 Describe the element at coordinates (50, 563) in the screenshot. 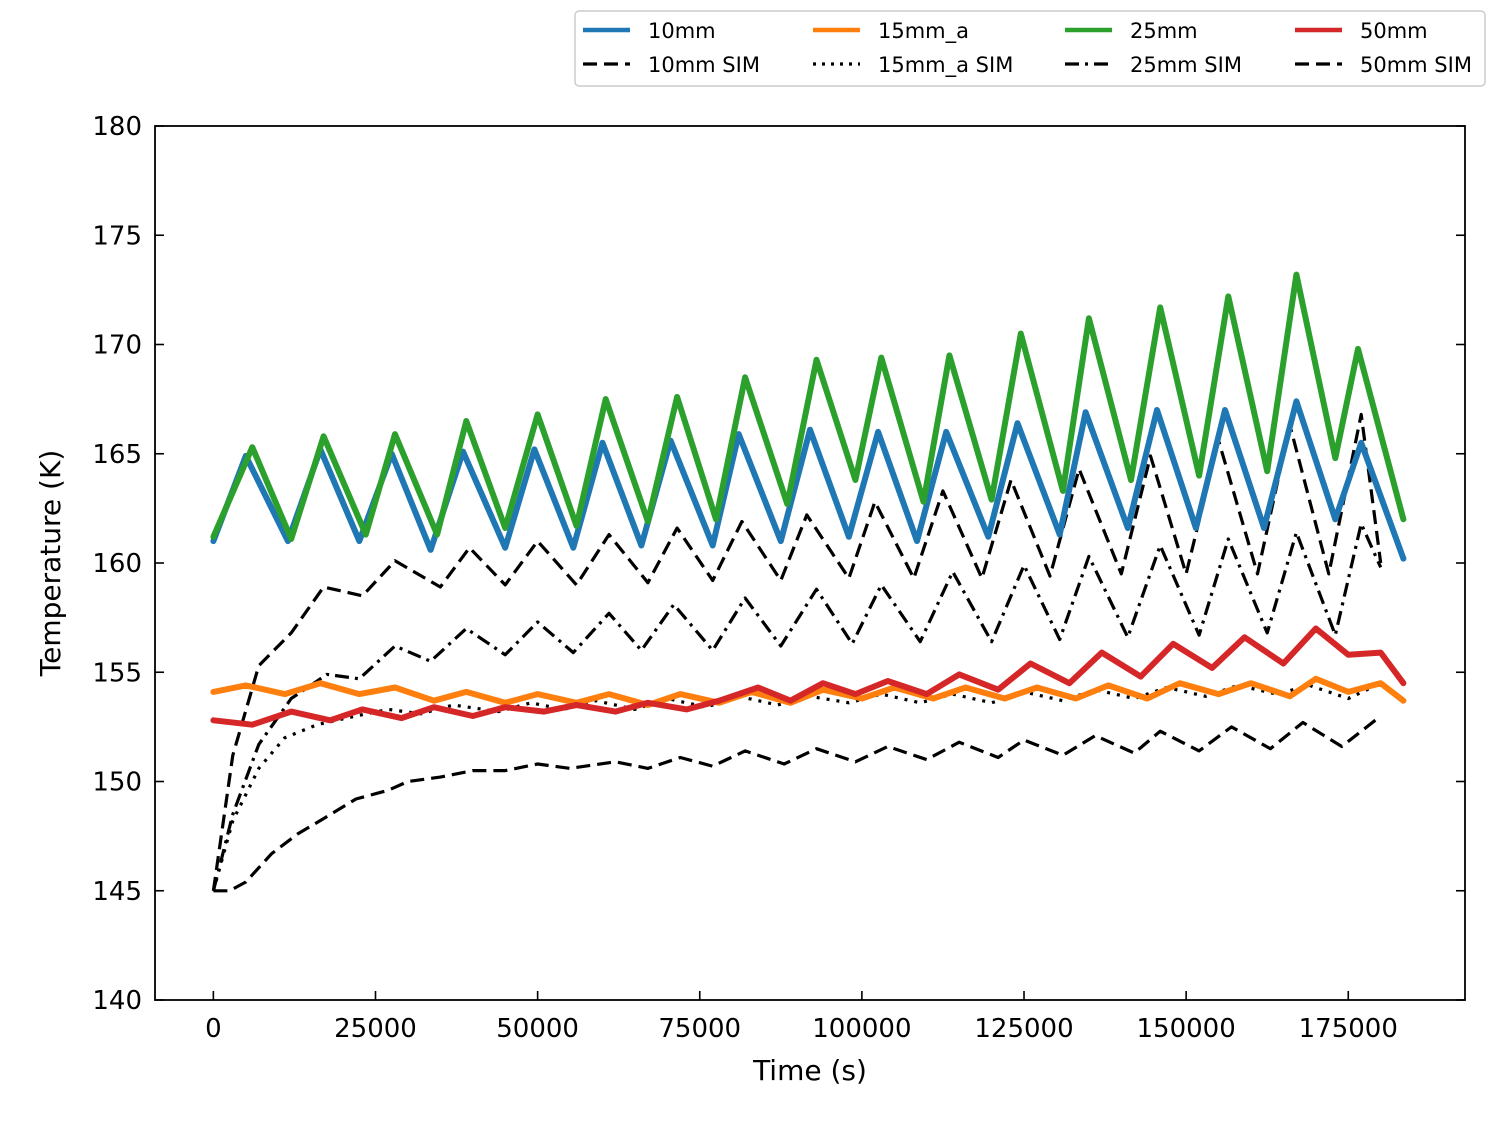

I see `y-axis-label: Temperature (K)` at that location.